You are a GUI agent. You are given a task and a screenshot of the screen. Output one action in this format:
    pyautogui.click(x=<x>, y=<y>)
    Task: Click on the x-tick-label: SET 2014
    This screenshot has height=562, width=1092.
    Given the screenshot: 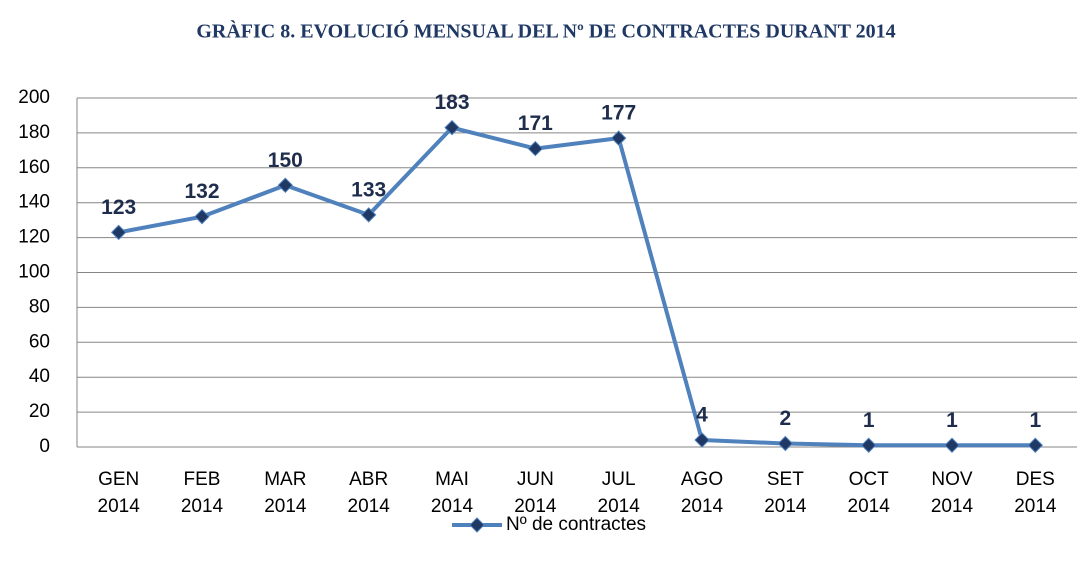 What is the action you would take?
    pyautogui.click(x=785, y=493)
    